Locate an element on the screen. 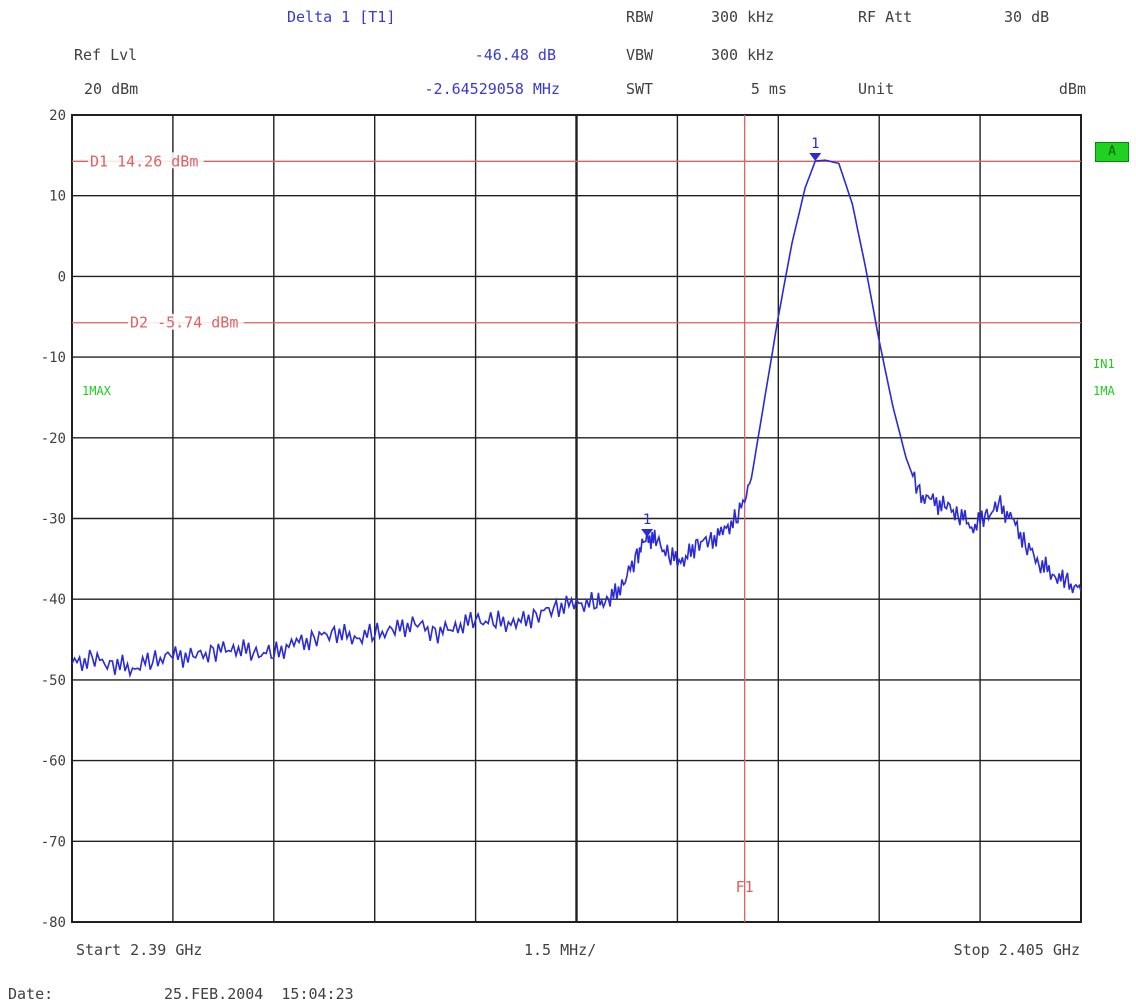 Image resolution: width=1136 pixels, height=1005 pixels. marker-reference-triangle is located at coordinates (815, 156).